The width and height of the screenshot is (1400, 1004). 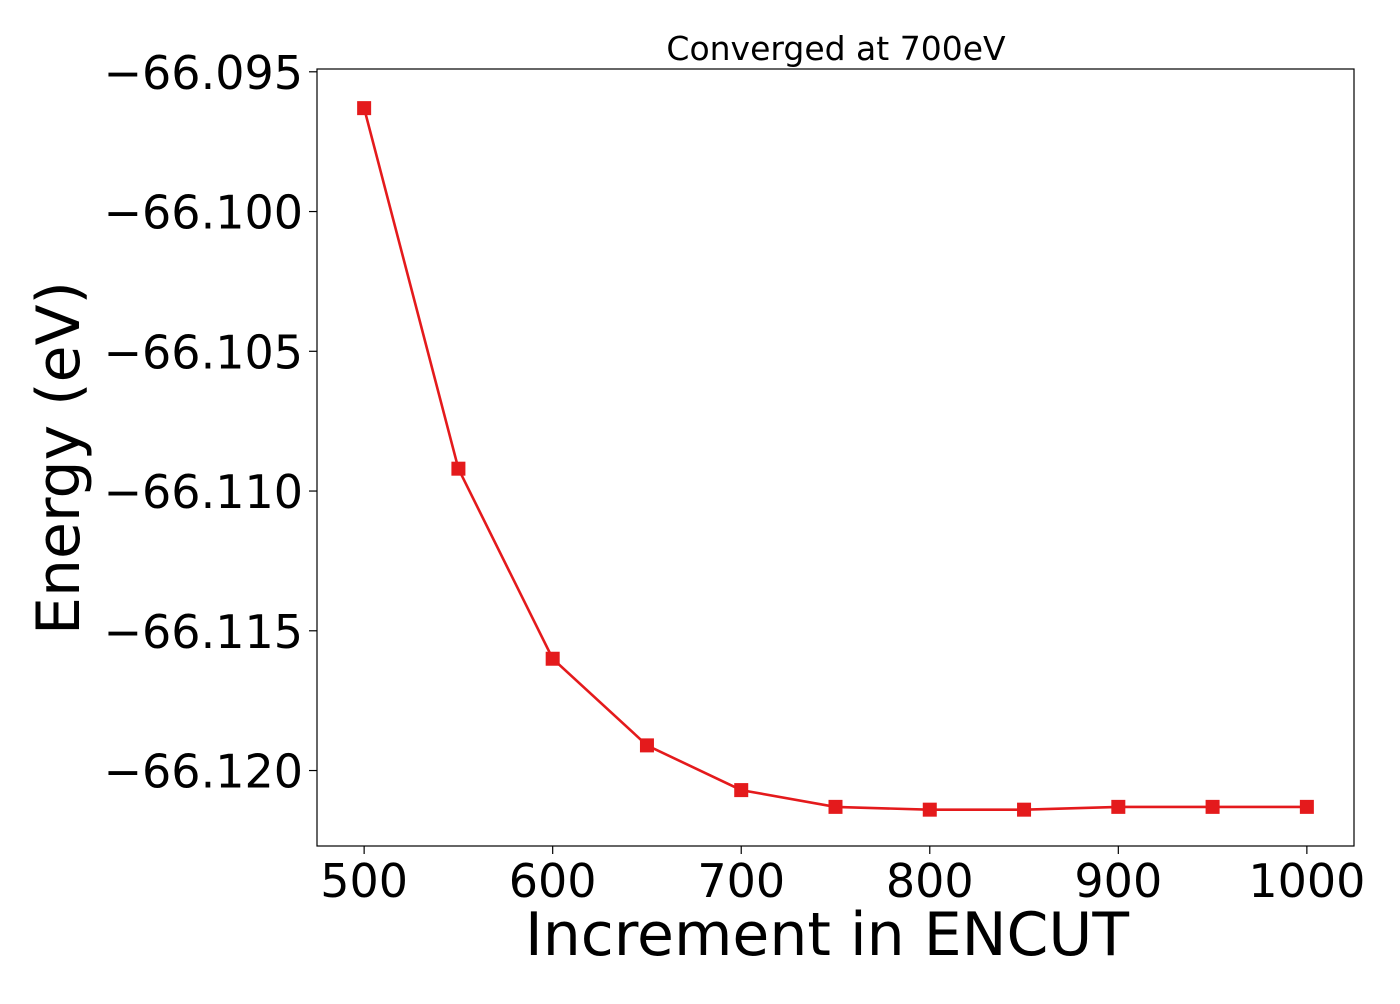 What do you see at coordinates (59, 458) in the screenshot?
I see `y-axis-title: Energy (eV)` at bounding box center [59, 458].